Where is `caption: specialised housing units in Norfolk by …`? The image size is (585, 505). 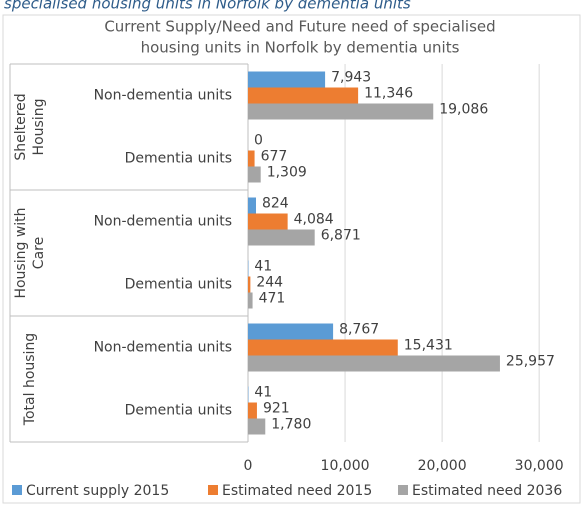 caption: specialised housing units in Norfolk by … is located at coordinates (207, 6).